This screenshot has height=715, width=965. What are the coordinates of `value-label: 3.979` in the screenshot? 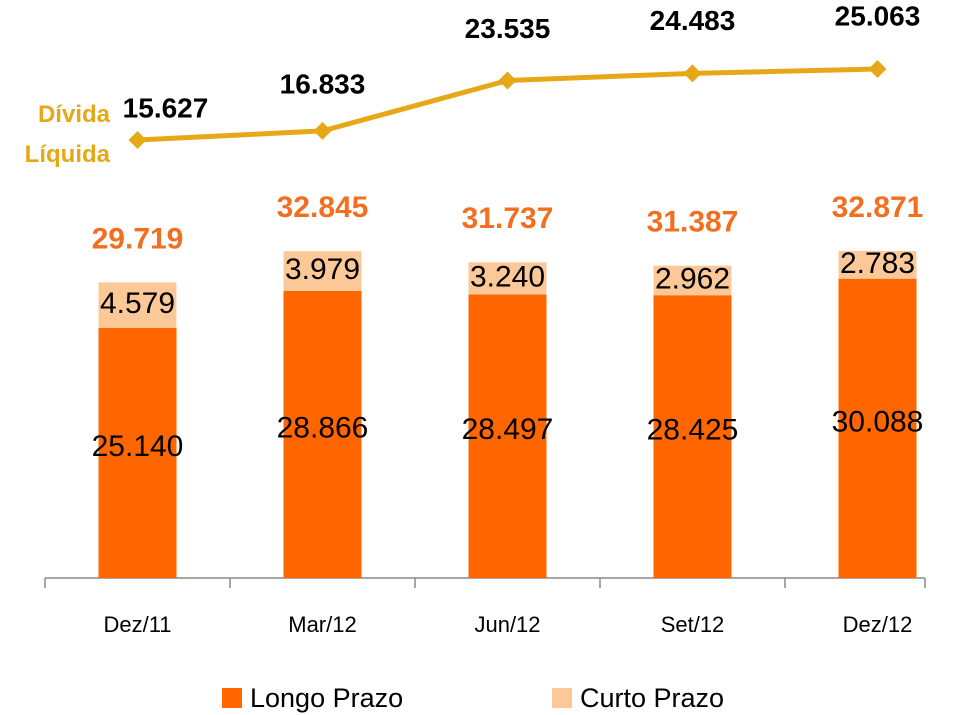 It's located at (322, 269).